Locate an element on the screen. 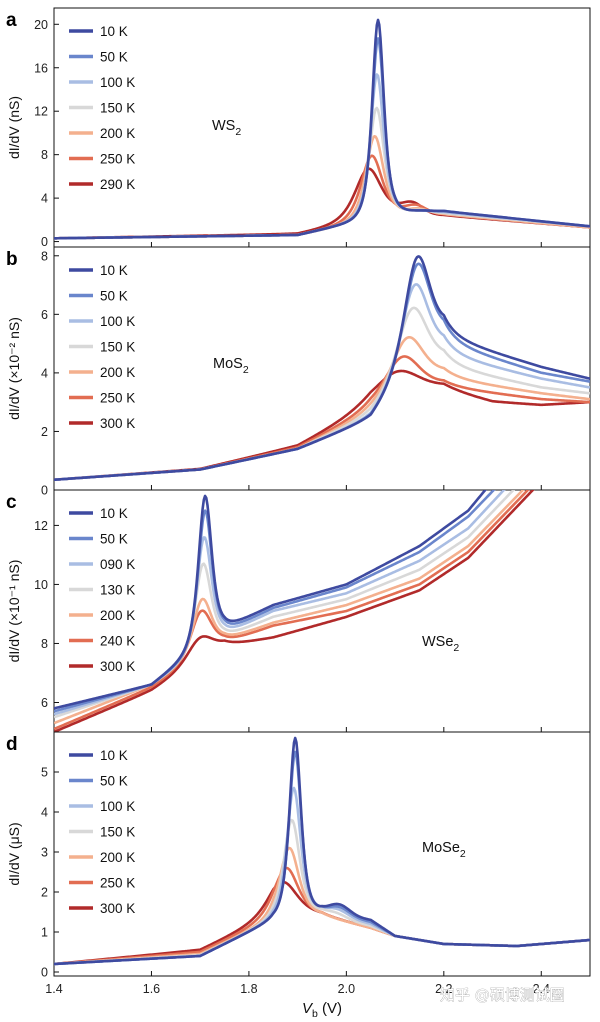 The image size is (600, 1022). x-tick-label: 1.4 is located at coordinates (53, 989).